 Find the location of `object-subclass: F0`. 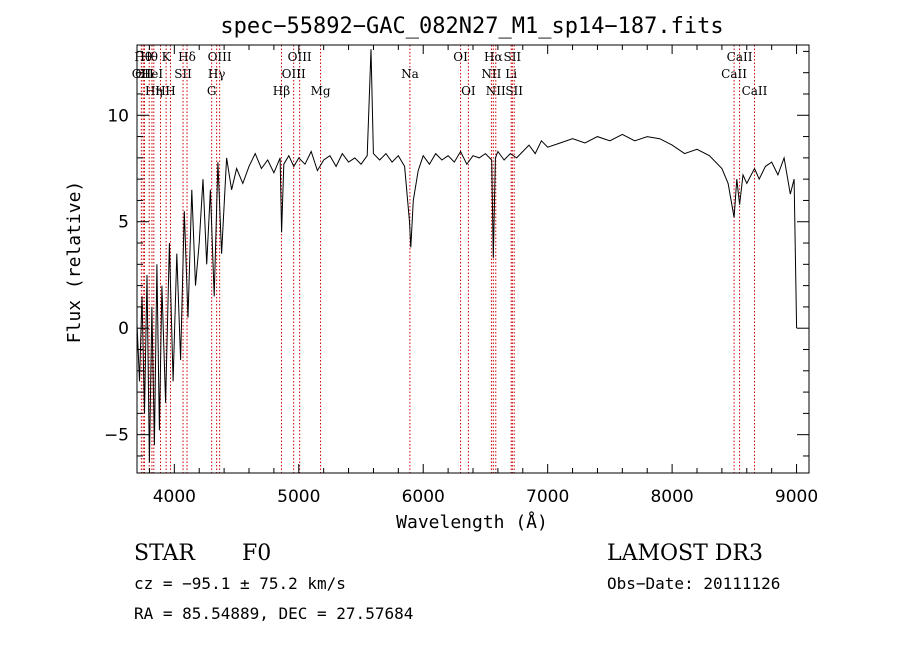

object-subclass: F0 is located at coordinates (256, 553).